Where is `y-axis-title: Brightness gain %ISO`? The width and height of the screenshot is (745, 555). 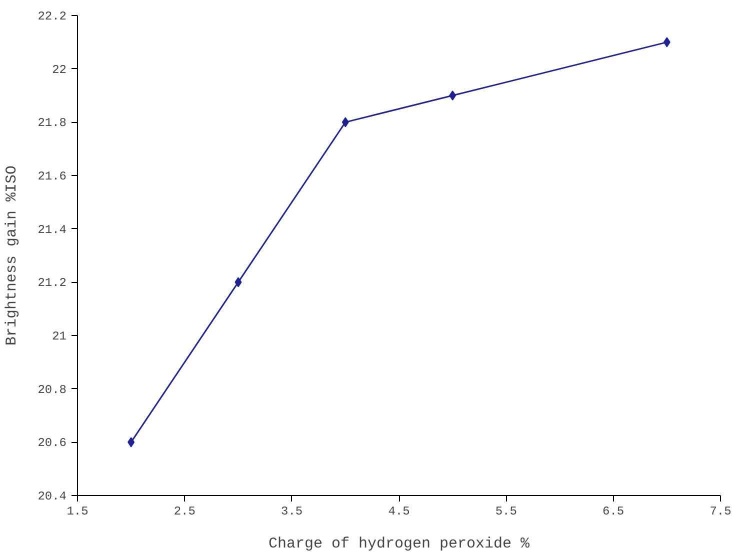
y-axis-title: Brightness gain %ISO is located at coordinates (12, 255).